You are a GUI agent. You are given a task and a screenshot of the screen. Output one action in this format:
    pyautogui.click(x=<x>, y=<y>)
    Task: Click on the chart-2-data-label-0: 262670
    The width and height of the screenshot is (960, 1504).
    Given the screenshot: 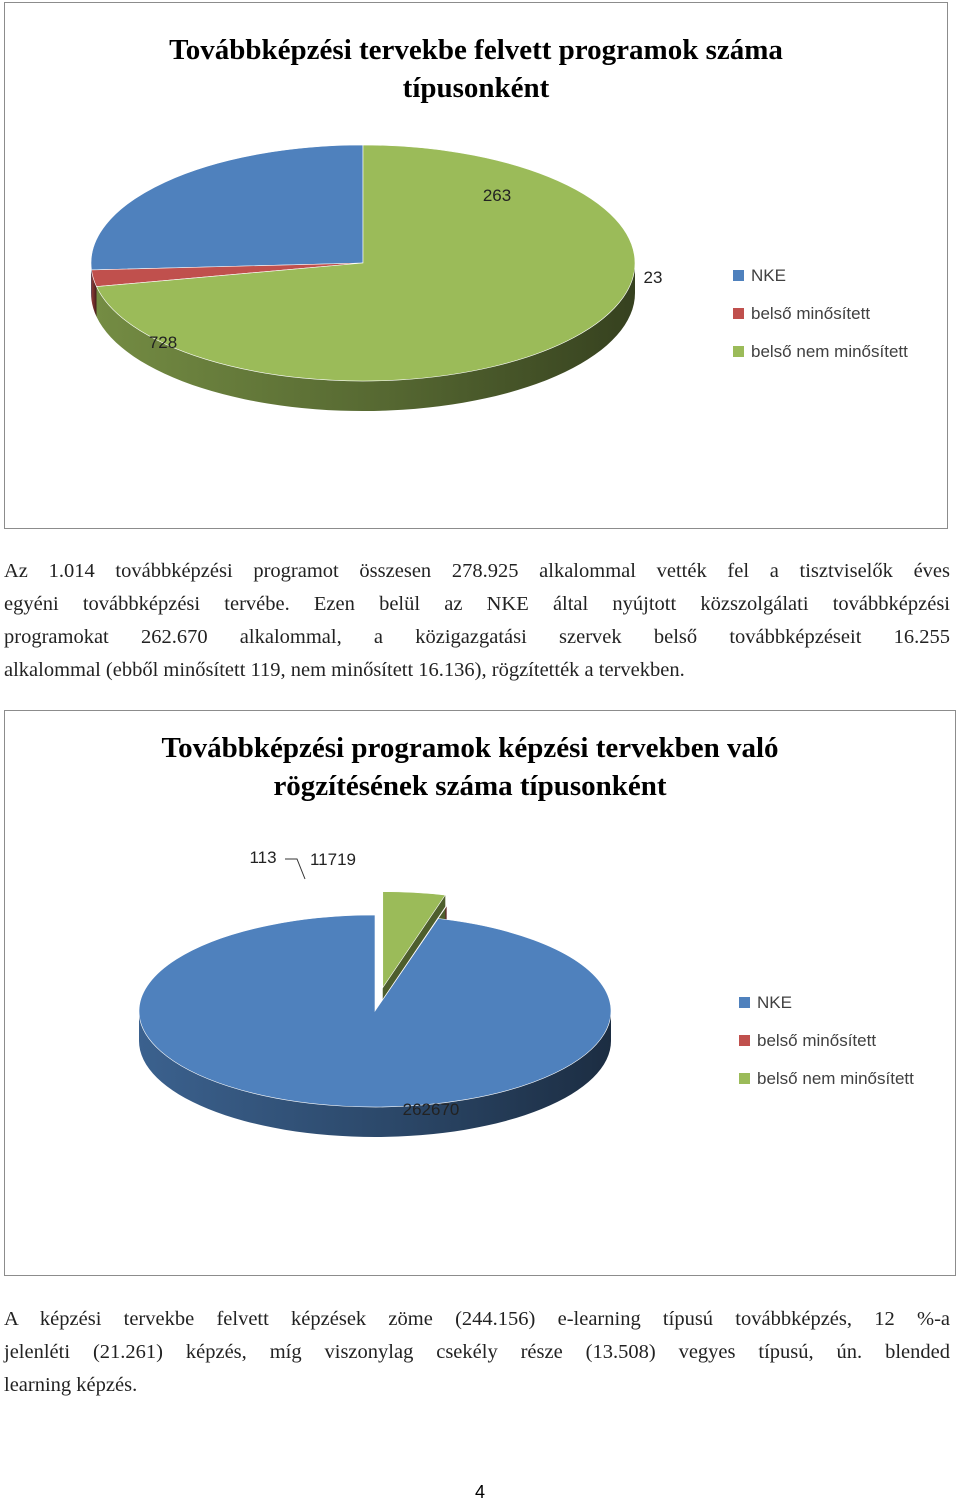 What is the action you would take?
    pyautogui.click(x=431, y=1109)
    